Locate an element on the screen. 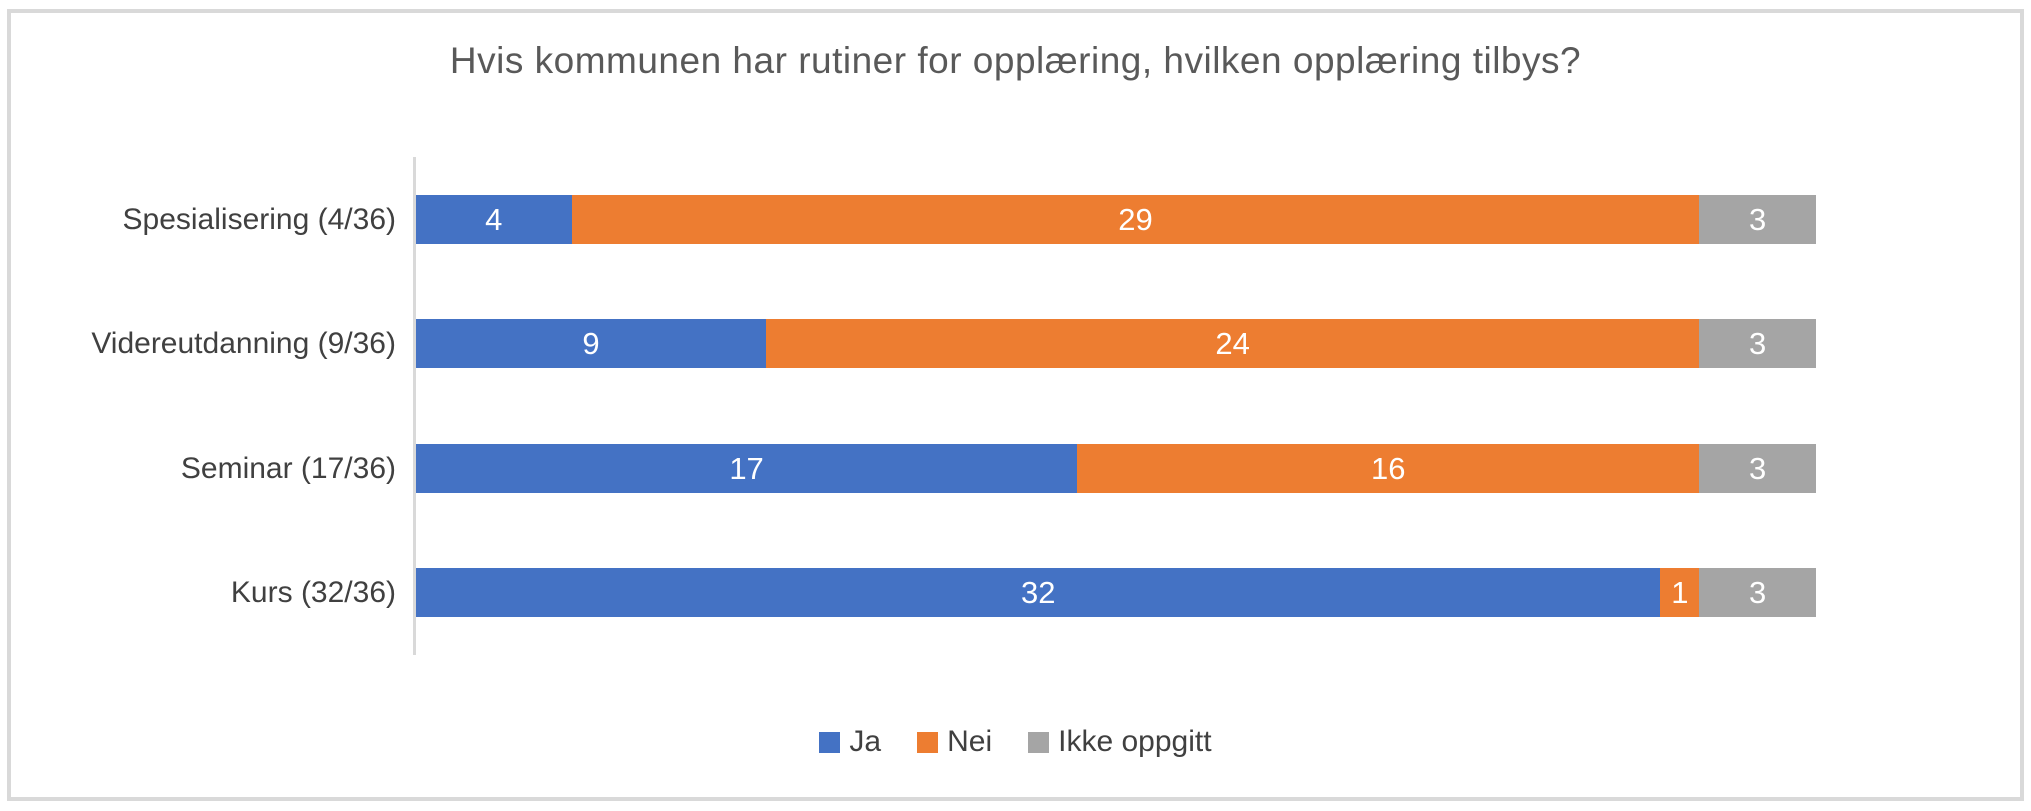  bar-segment-nei: 29 is located at coordinates (1135, 219).